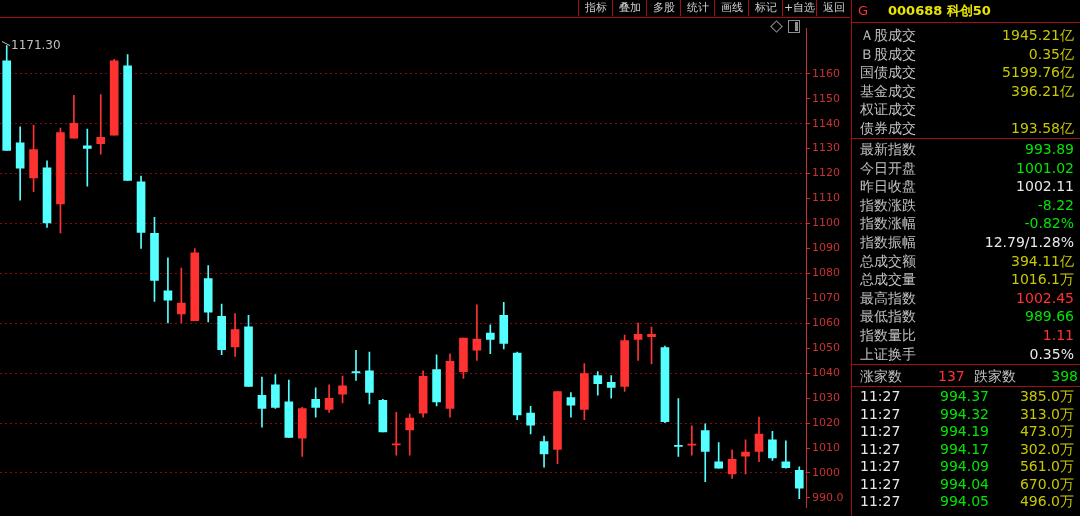 The image size is (1080, 516). I want to click on text: 302.0万, so click(1046, 448).